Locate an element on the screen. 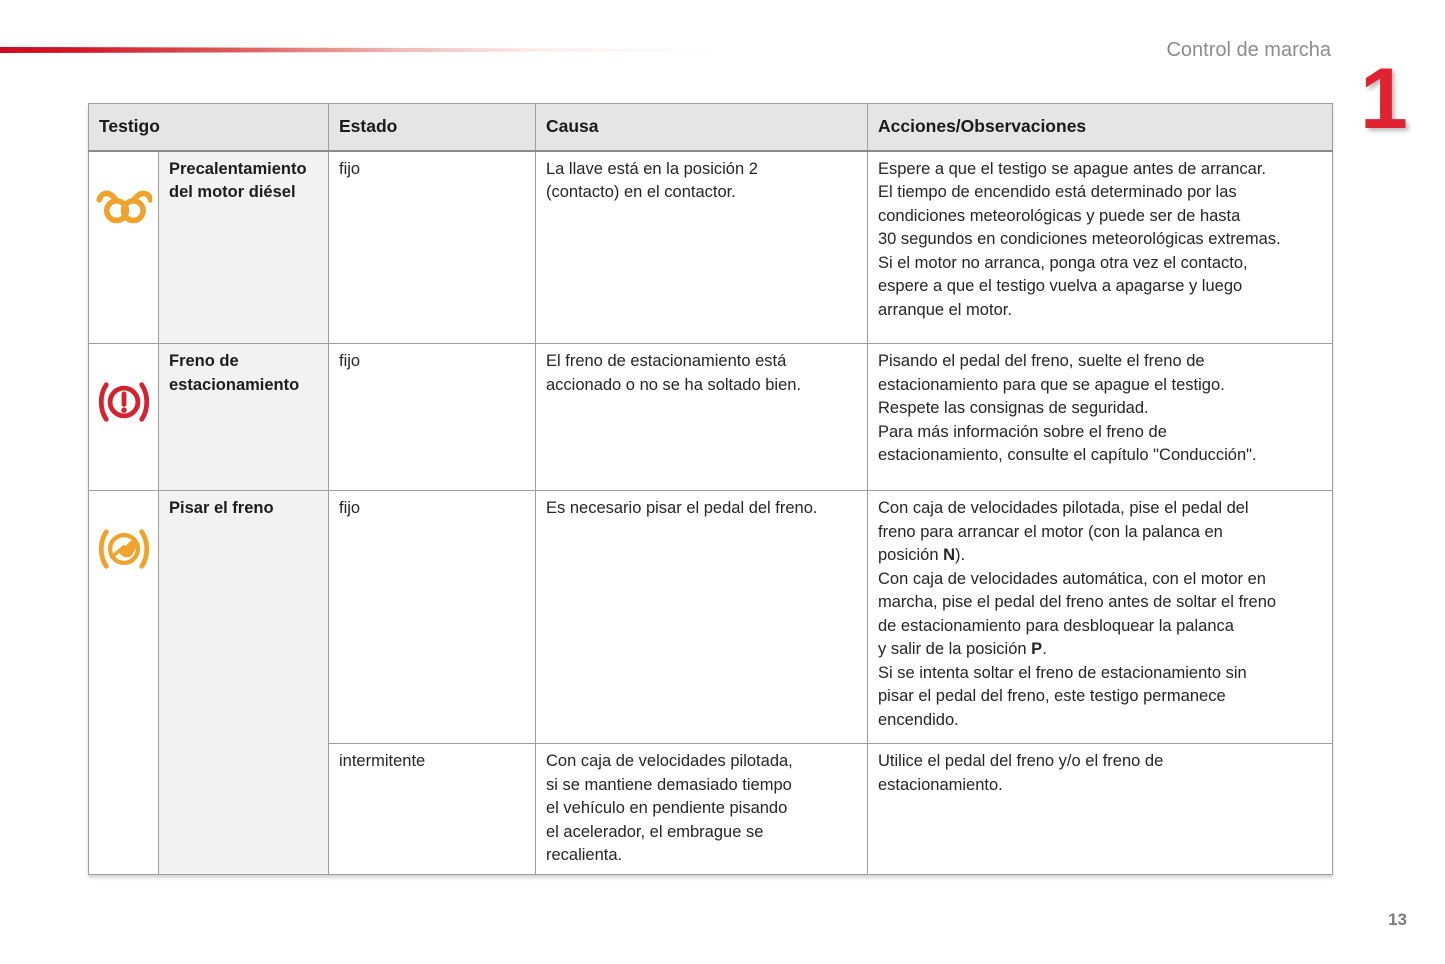 This screenshot has width=1445, height=964. col-header-causa: Causa is located at coordinates (701, 127).